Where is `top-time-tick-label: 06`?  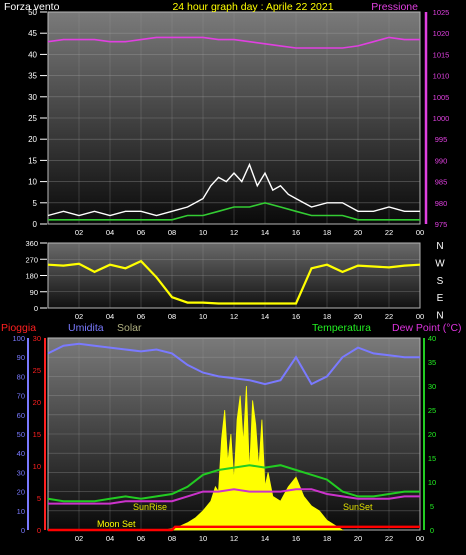
top-time-tick-label: 06 is located at coordinates (141, 232).